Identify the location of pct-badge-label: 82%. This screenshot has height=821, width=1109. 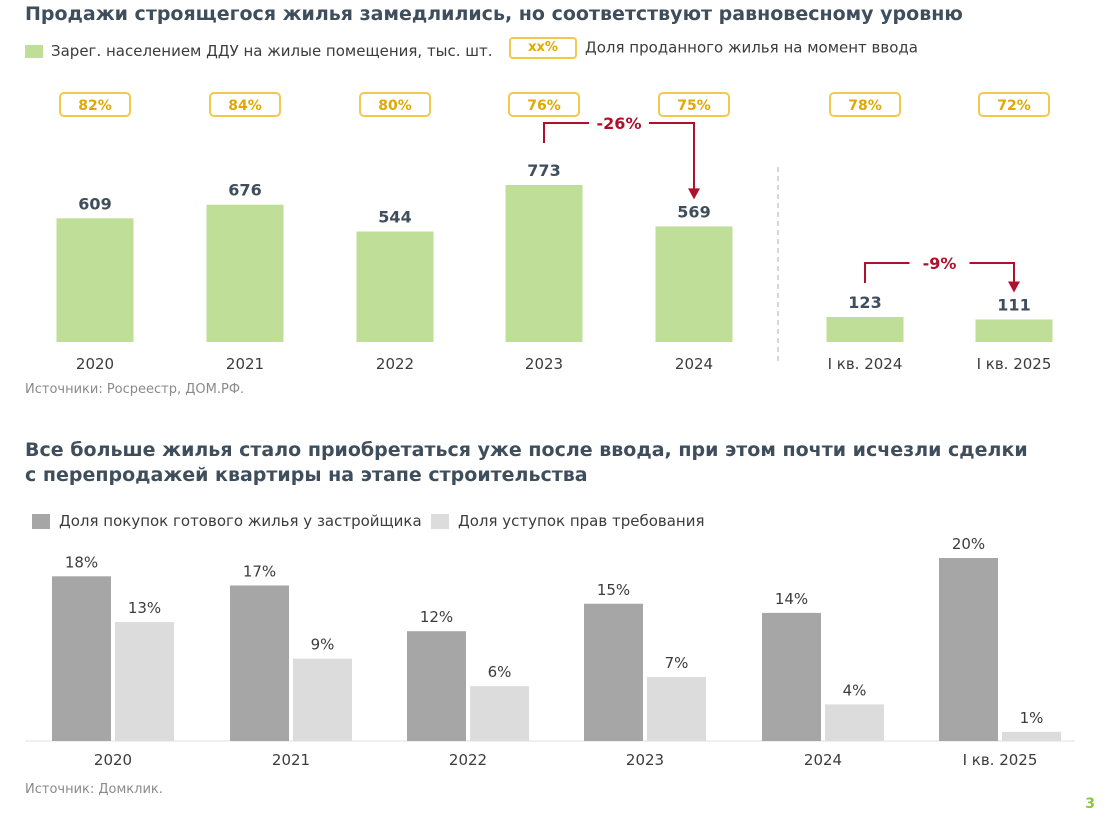
(95, 106).